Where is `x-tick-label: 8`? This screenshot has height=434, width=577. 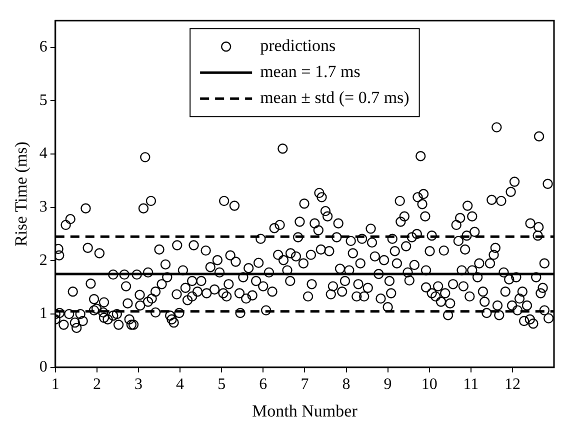 x-tick-label: 8 is located at coordinates (346, 385).